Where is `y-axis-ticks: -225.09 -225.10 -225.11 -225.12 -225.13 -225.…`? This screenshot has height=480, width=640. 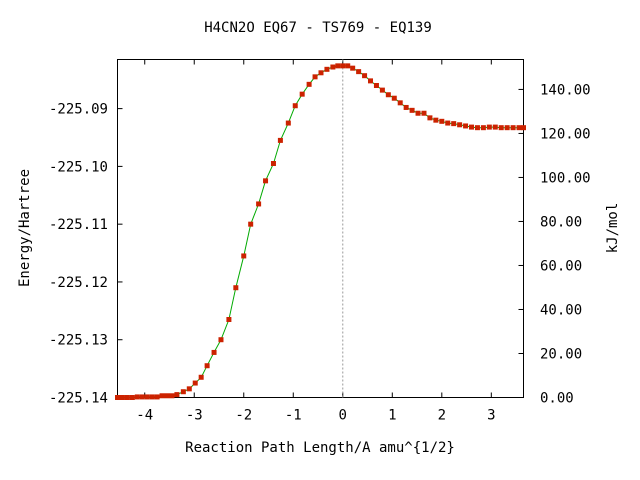 y-axis-ticks: -225.09 -225.10 -225.11 -225.12 -225.13 -225.… is located at coordinates (86, 254).